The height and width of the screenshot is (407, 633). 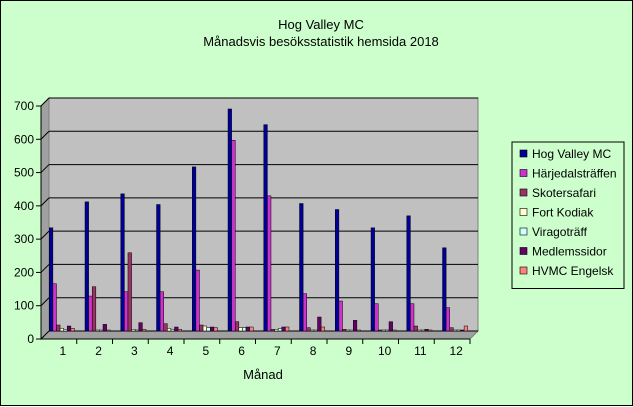 What do you see at coordinates (259, 335) in the screenshot?
I see `plot-floor` at bounding box center [259, 335].